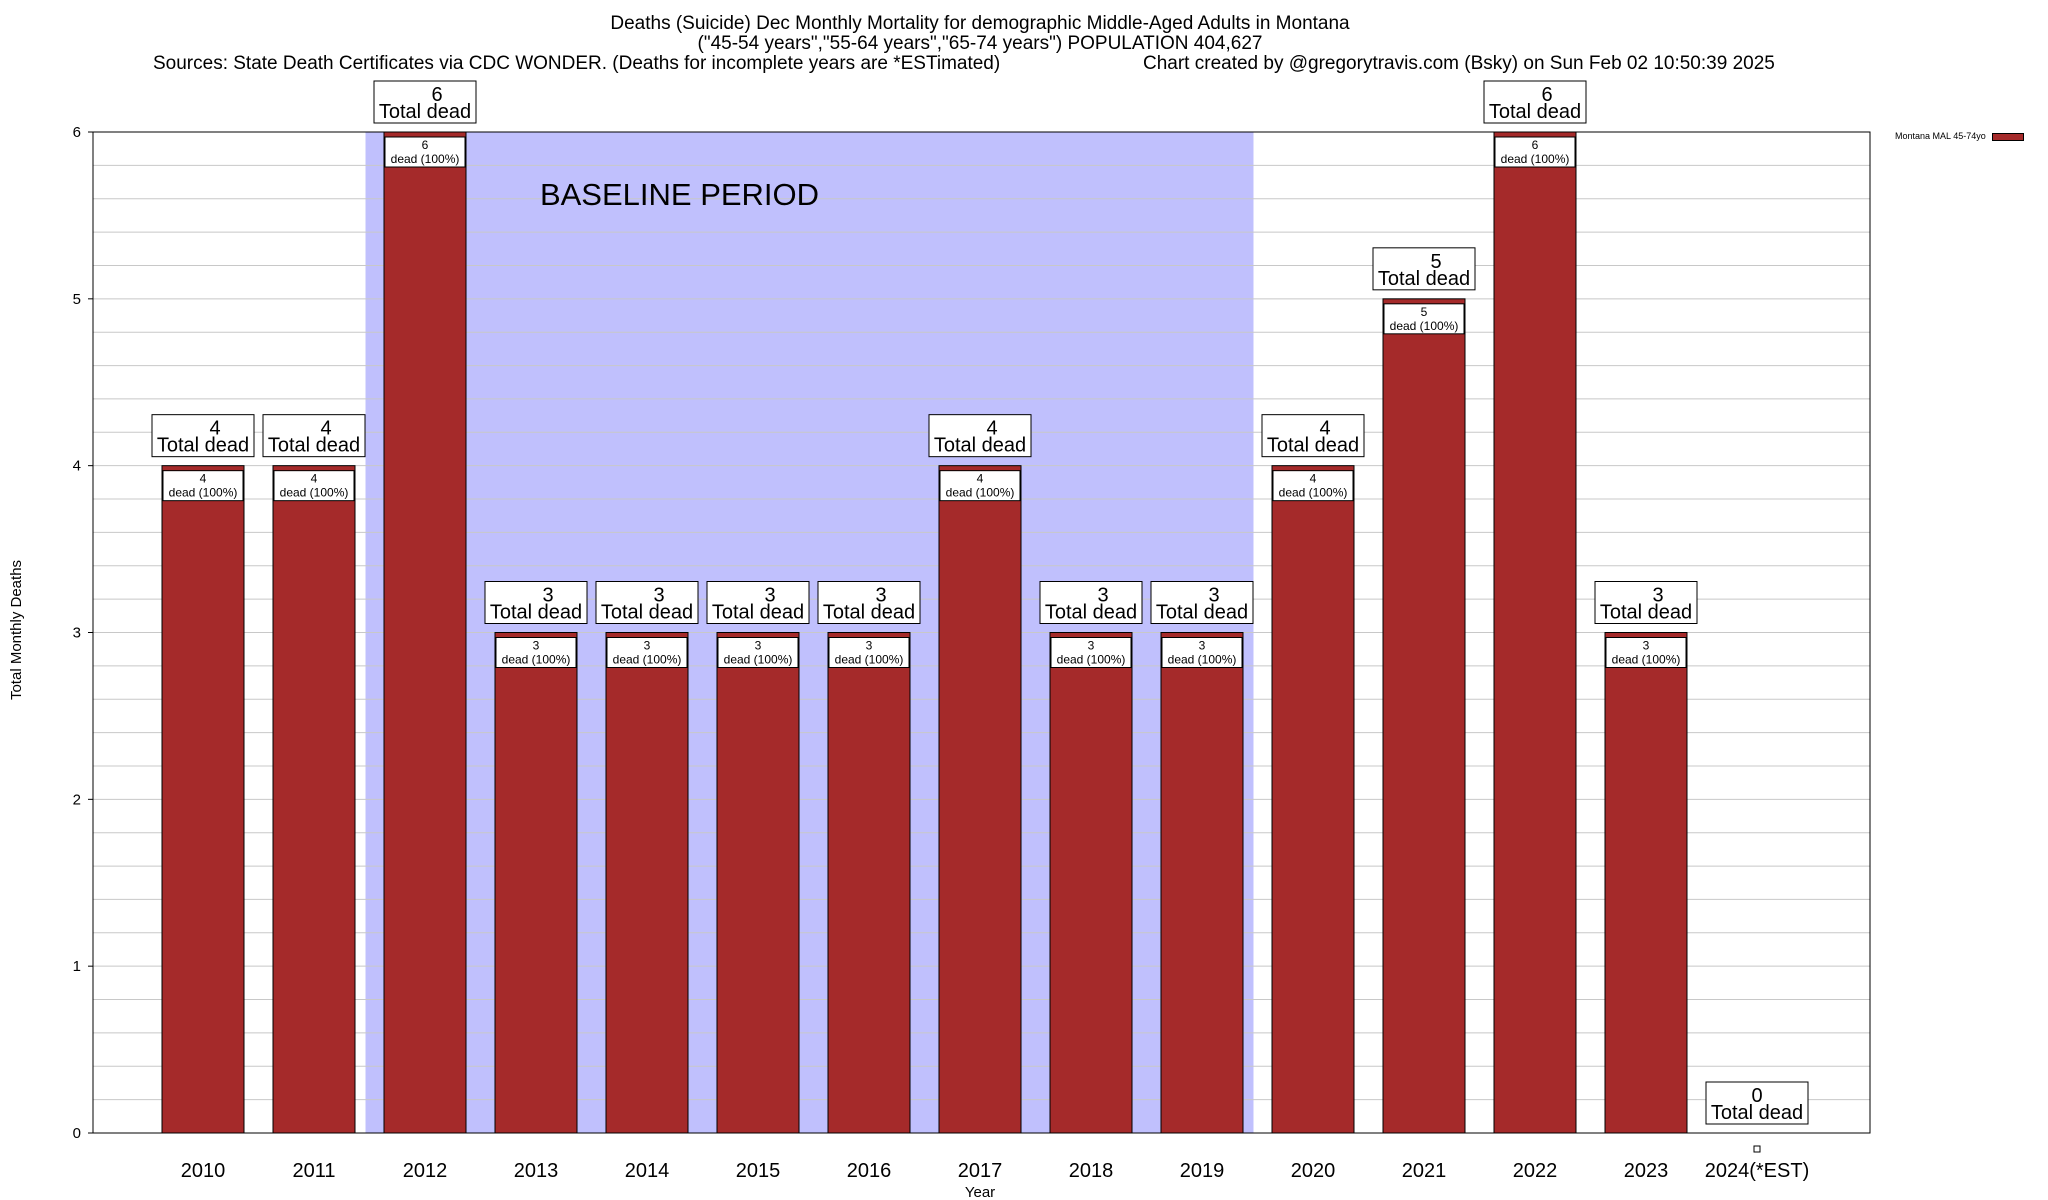  Describe the element at coordinates (1435, 262) in the screenshot. I see `total-label-value: 5` at that location.